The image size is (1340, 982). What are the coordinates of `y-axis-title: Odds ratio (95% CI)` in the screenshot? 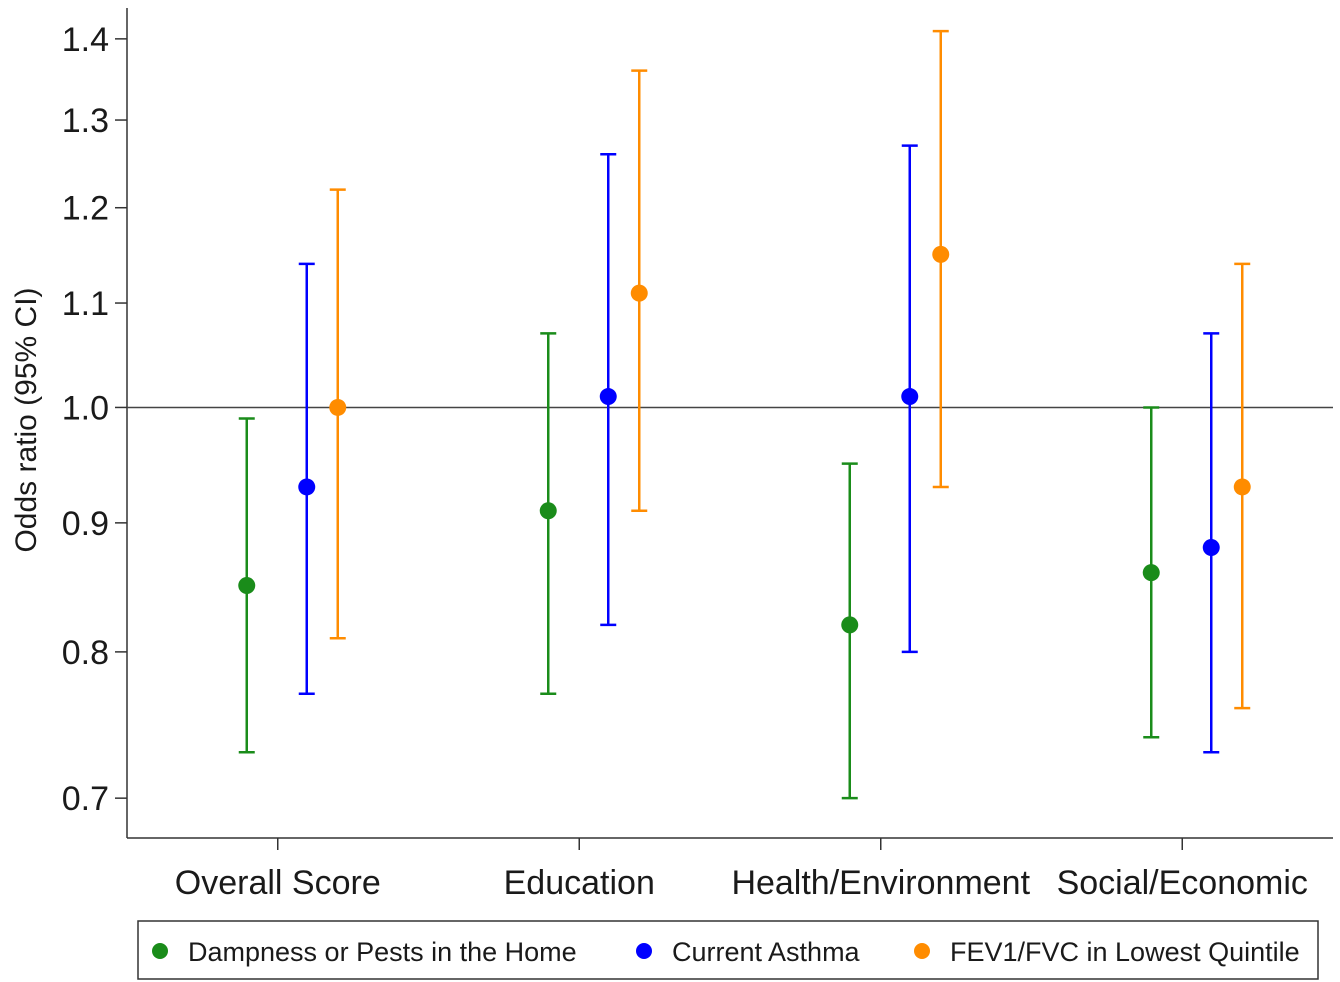 It's located at (26, 419).